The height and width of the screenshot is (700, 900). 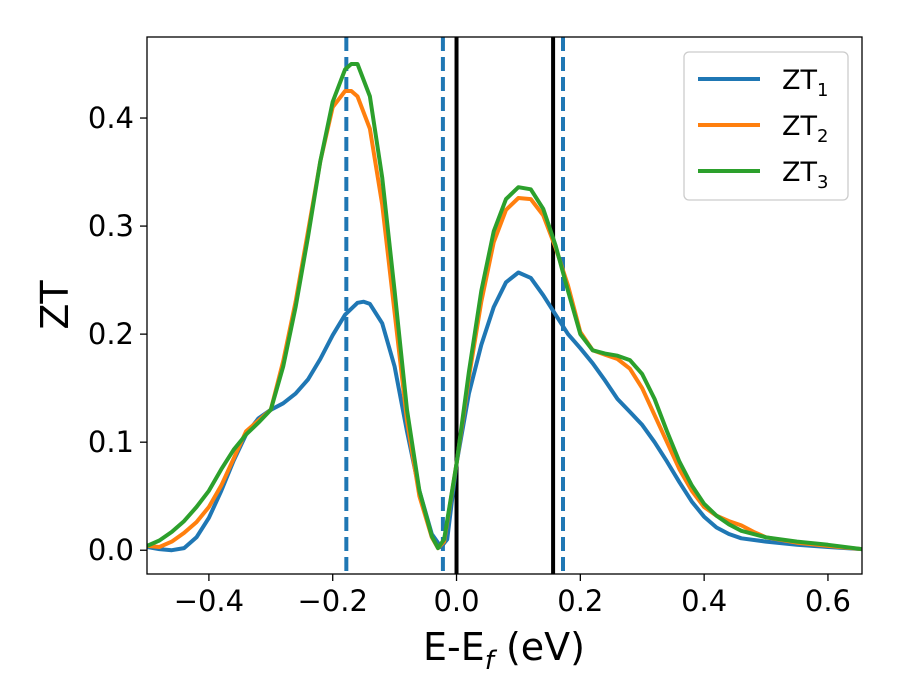 I want to click on y-tick-label: 0.0, so click(x=111, y=550).